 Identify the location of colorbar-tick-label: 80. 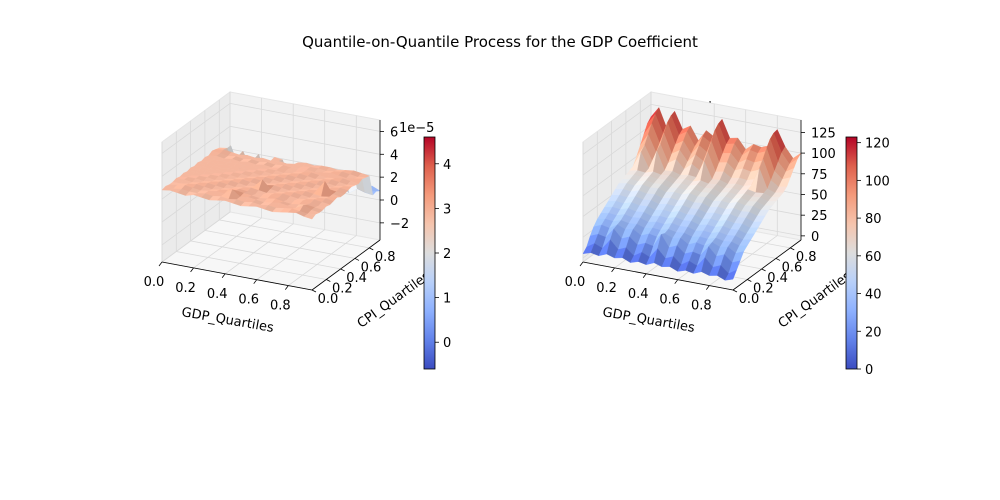
(873, 219).